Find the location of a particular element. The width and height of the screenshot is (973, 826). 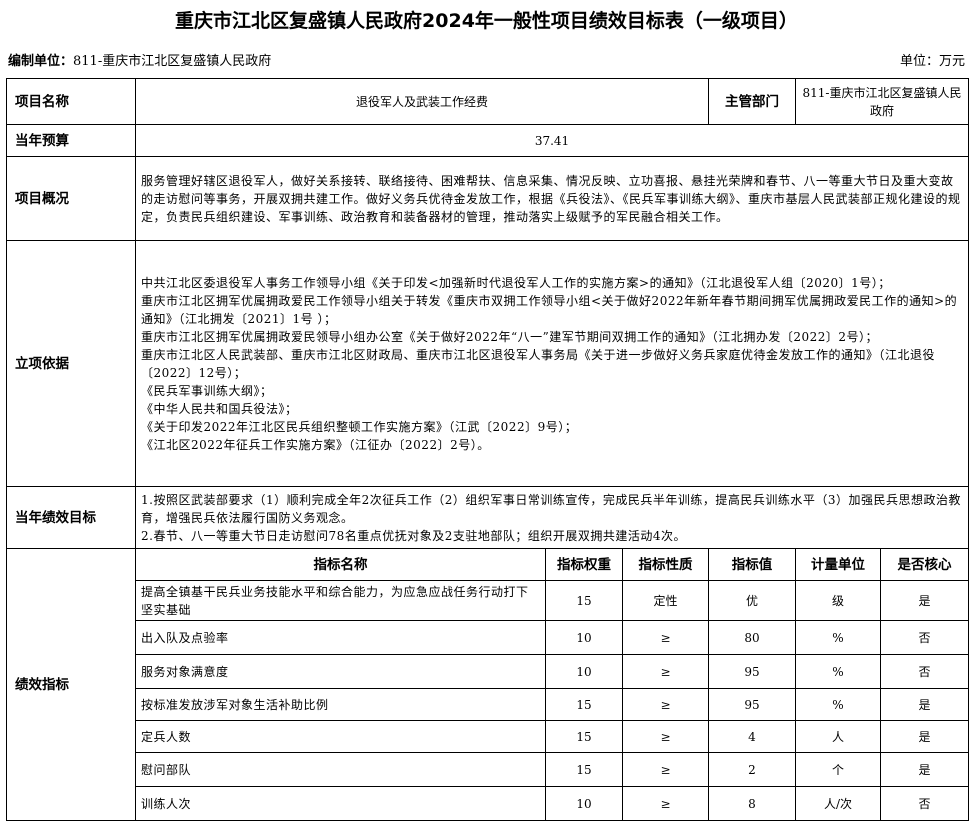

metric-row: 定兵人数 15 ≥ 4 人 是 is located at coordinates (488, 736).